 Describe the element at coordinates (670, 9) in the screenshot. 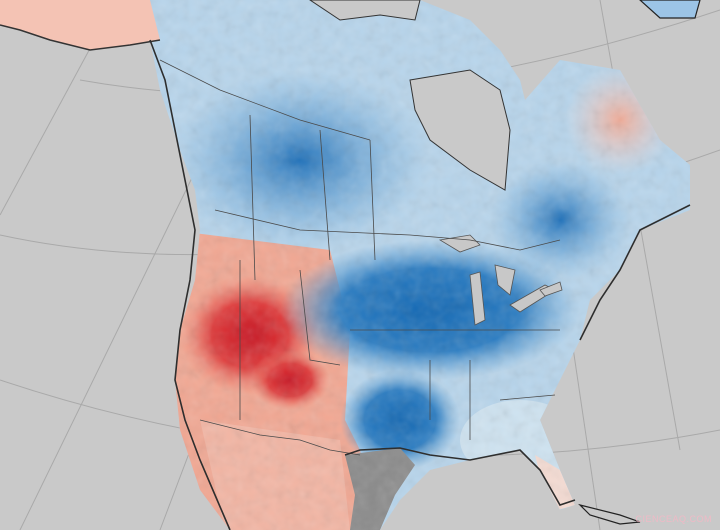

I see `greenland-tip` at that location.